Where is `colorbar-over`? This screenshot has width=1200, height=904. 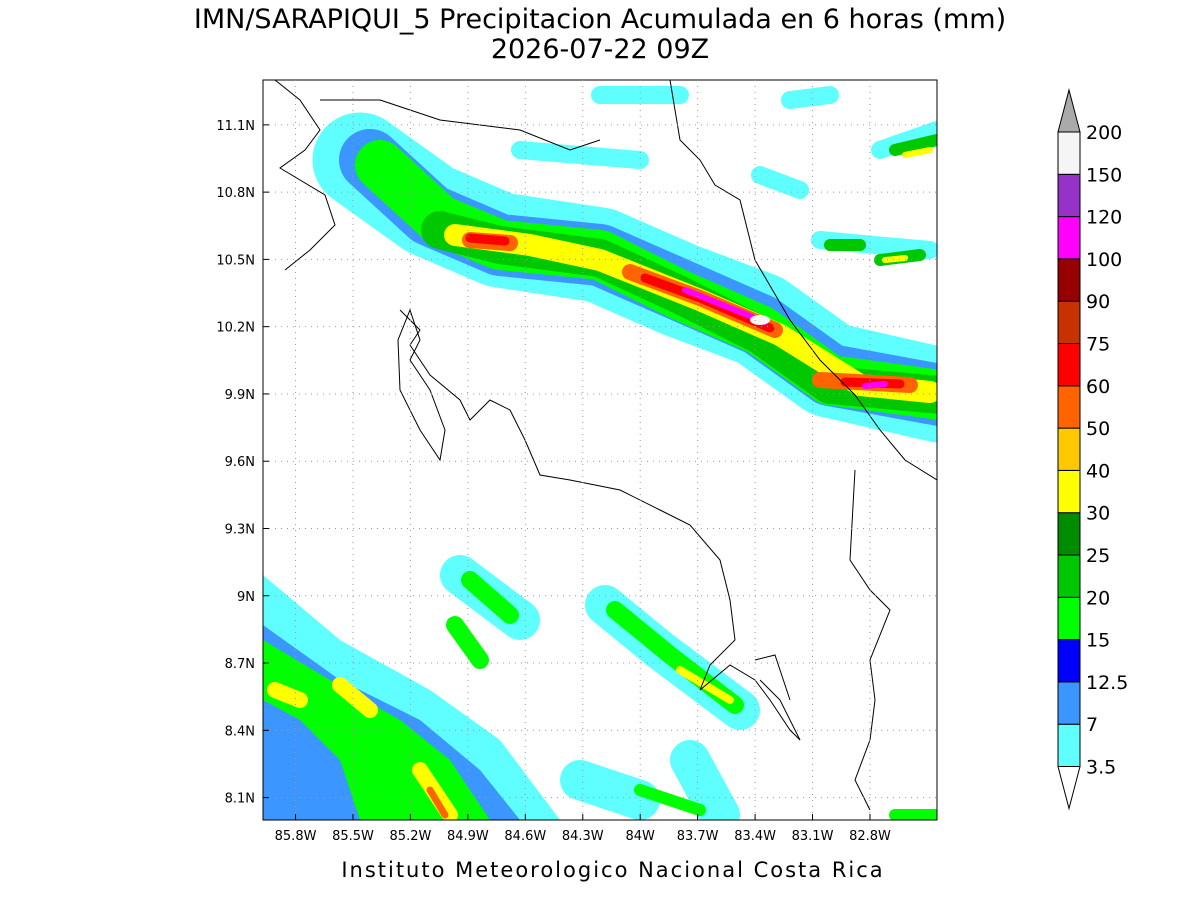 colorbar-over is located at coordinates (1069, 110).